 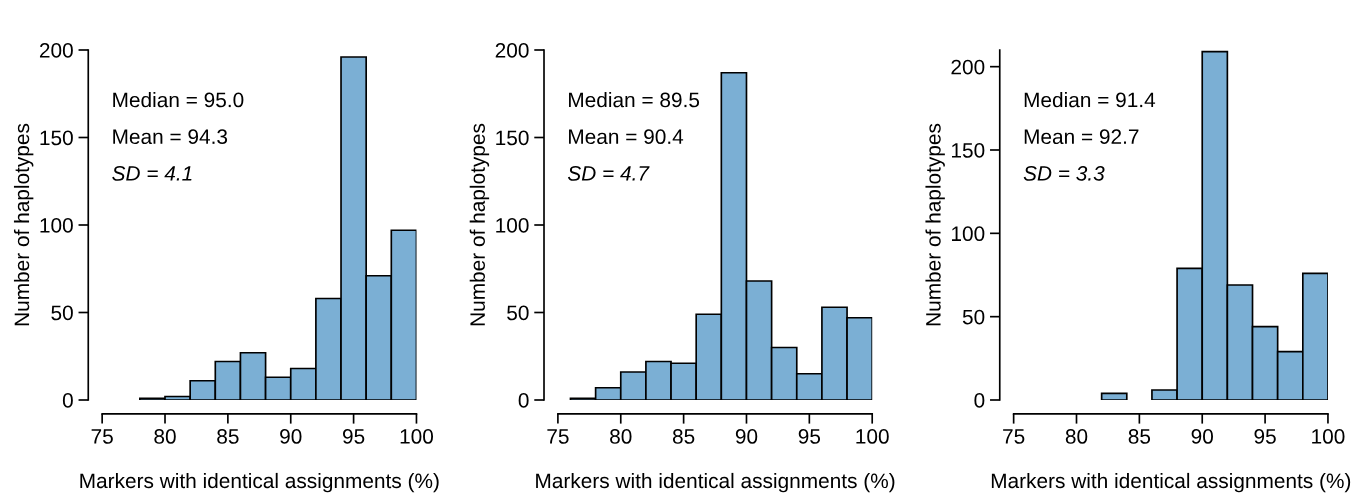 I want to click on annotation: SD = 3.3, so click(x=1064, y=173).